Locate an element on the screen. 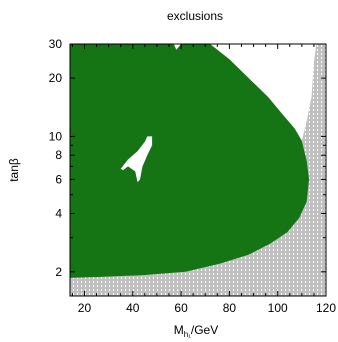 This screenshot has height=342, width=338. y-tick-label: 6 is located at coordinates (58, 179).